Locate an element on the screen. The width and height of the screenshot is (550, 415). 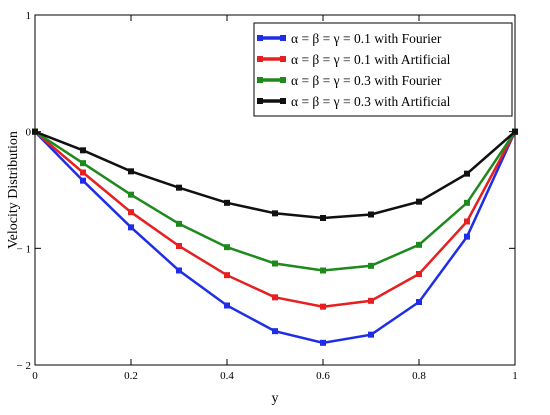
y-tick-label: − 1 is located at coordinates (24, 249).